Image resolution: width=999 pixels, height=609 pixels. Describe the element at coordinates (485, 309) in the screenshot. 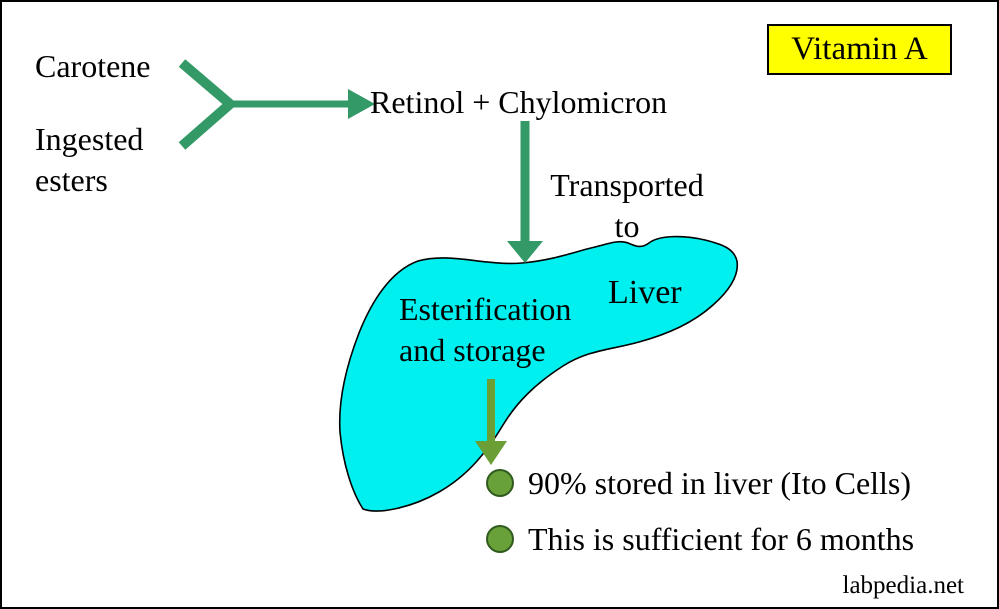

I see `esterification-line1: Esterification` at that location.